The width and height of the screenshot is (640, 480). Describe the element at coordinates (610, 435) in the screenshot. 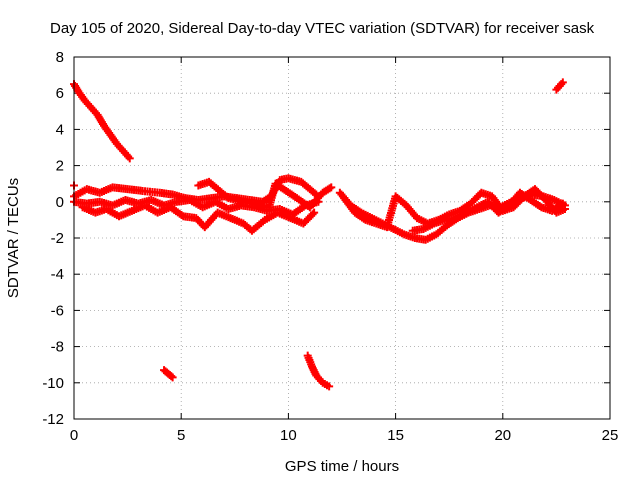

I see `x-tick-label: 25` at that location.